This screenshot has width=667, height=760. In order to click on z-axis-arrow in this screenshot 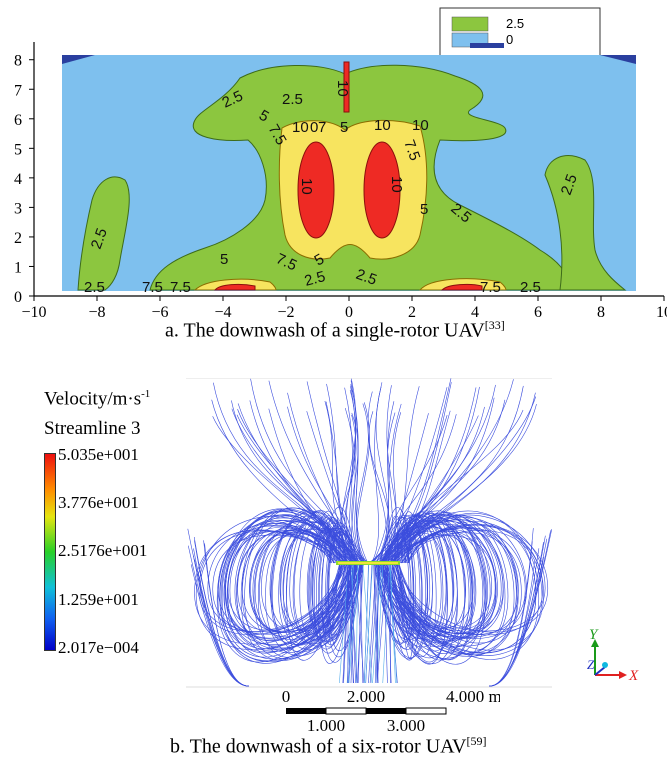, I will do `click(600, 671)`.